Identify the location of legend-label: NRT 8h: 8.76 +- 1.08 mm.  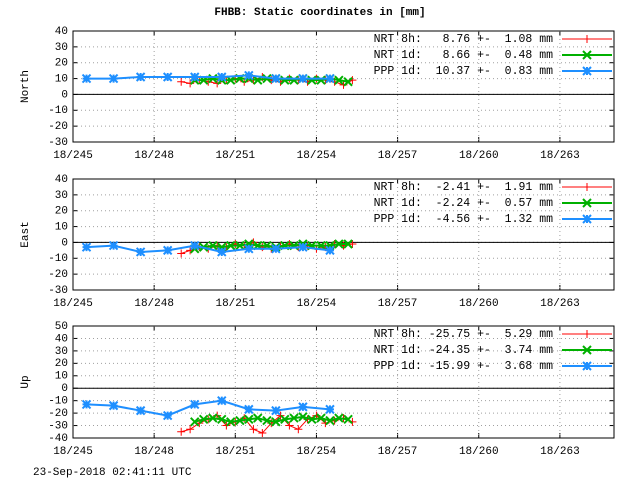
(464, 39).